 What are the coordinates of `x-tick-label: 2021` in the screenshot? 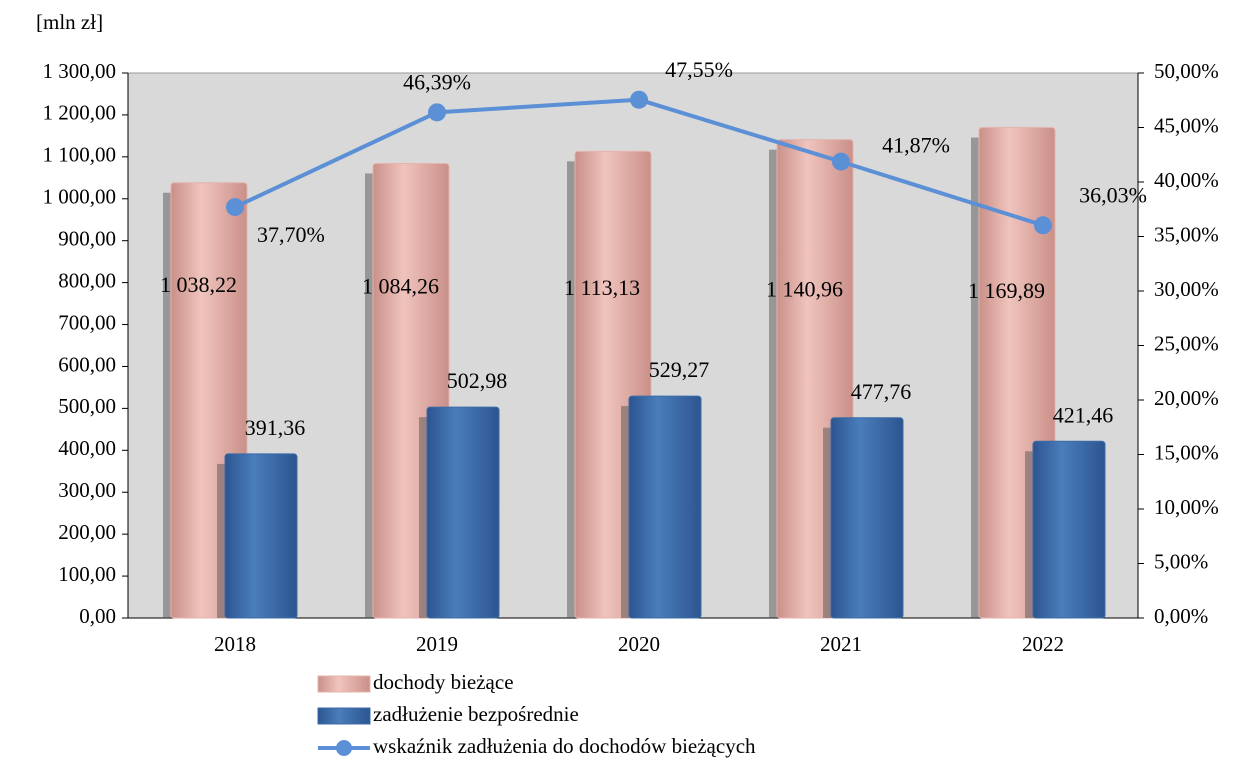 It's located at (841, 644).